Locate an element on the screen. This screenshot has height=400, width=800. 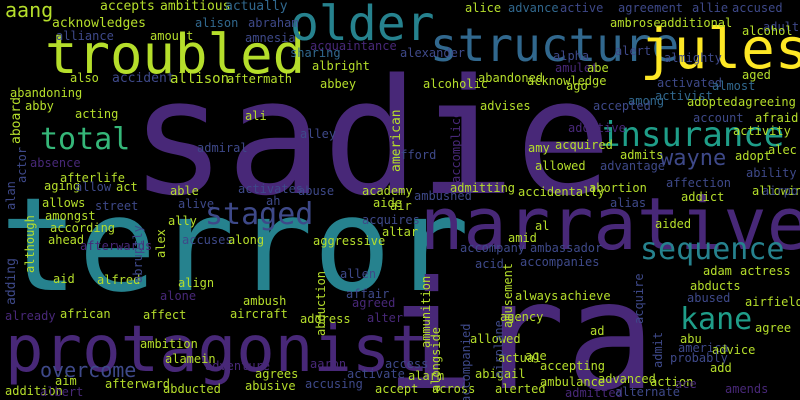
word: alfred is located at coordinates (119, 280).